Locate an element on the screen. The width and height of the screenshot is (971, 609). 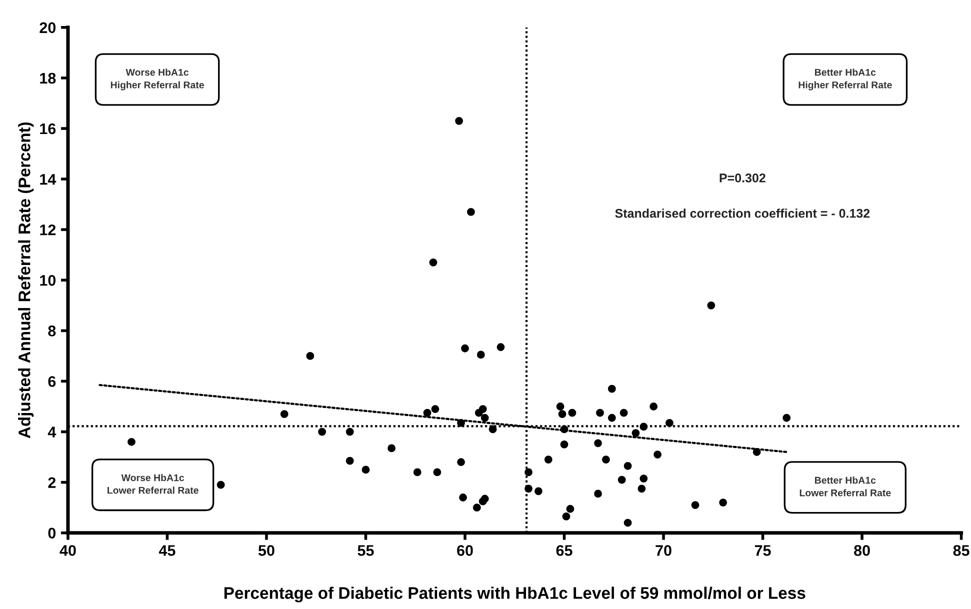
annotation: P=0.302 is located at coordinates (743, 178).